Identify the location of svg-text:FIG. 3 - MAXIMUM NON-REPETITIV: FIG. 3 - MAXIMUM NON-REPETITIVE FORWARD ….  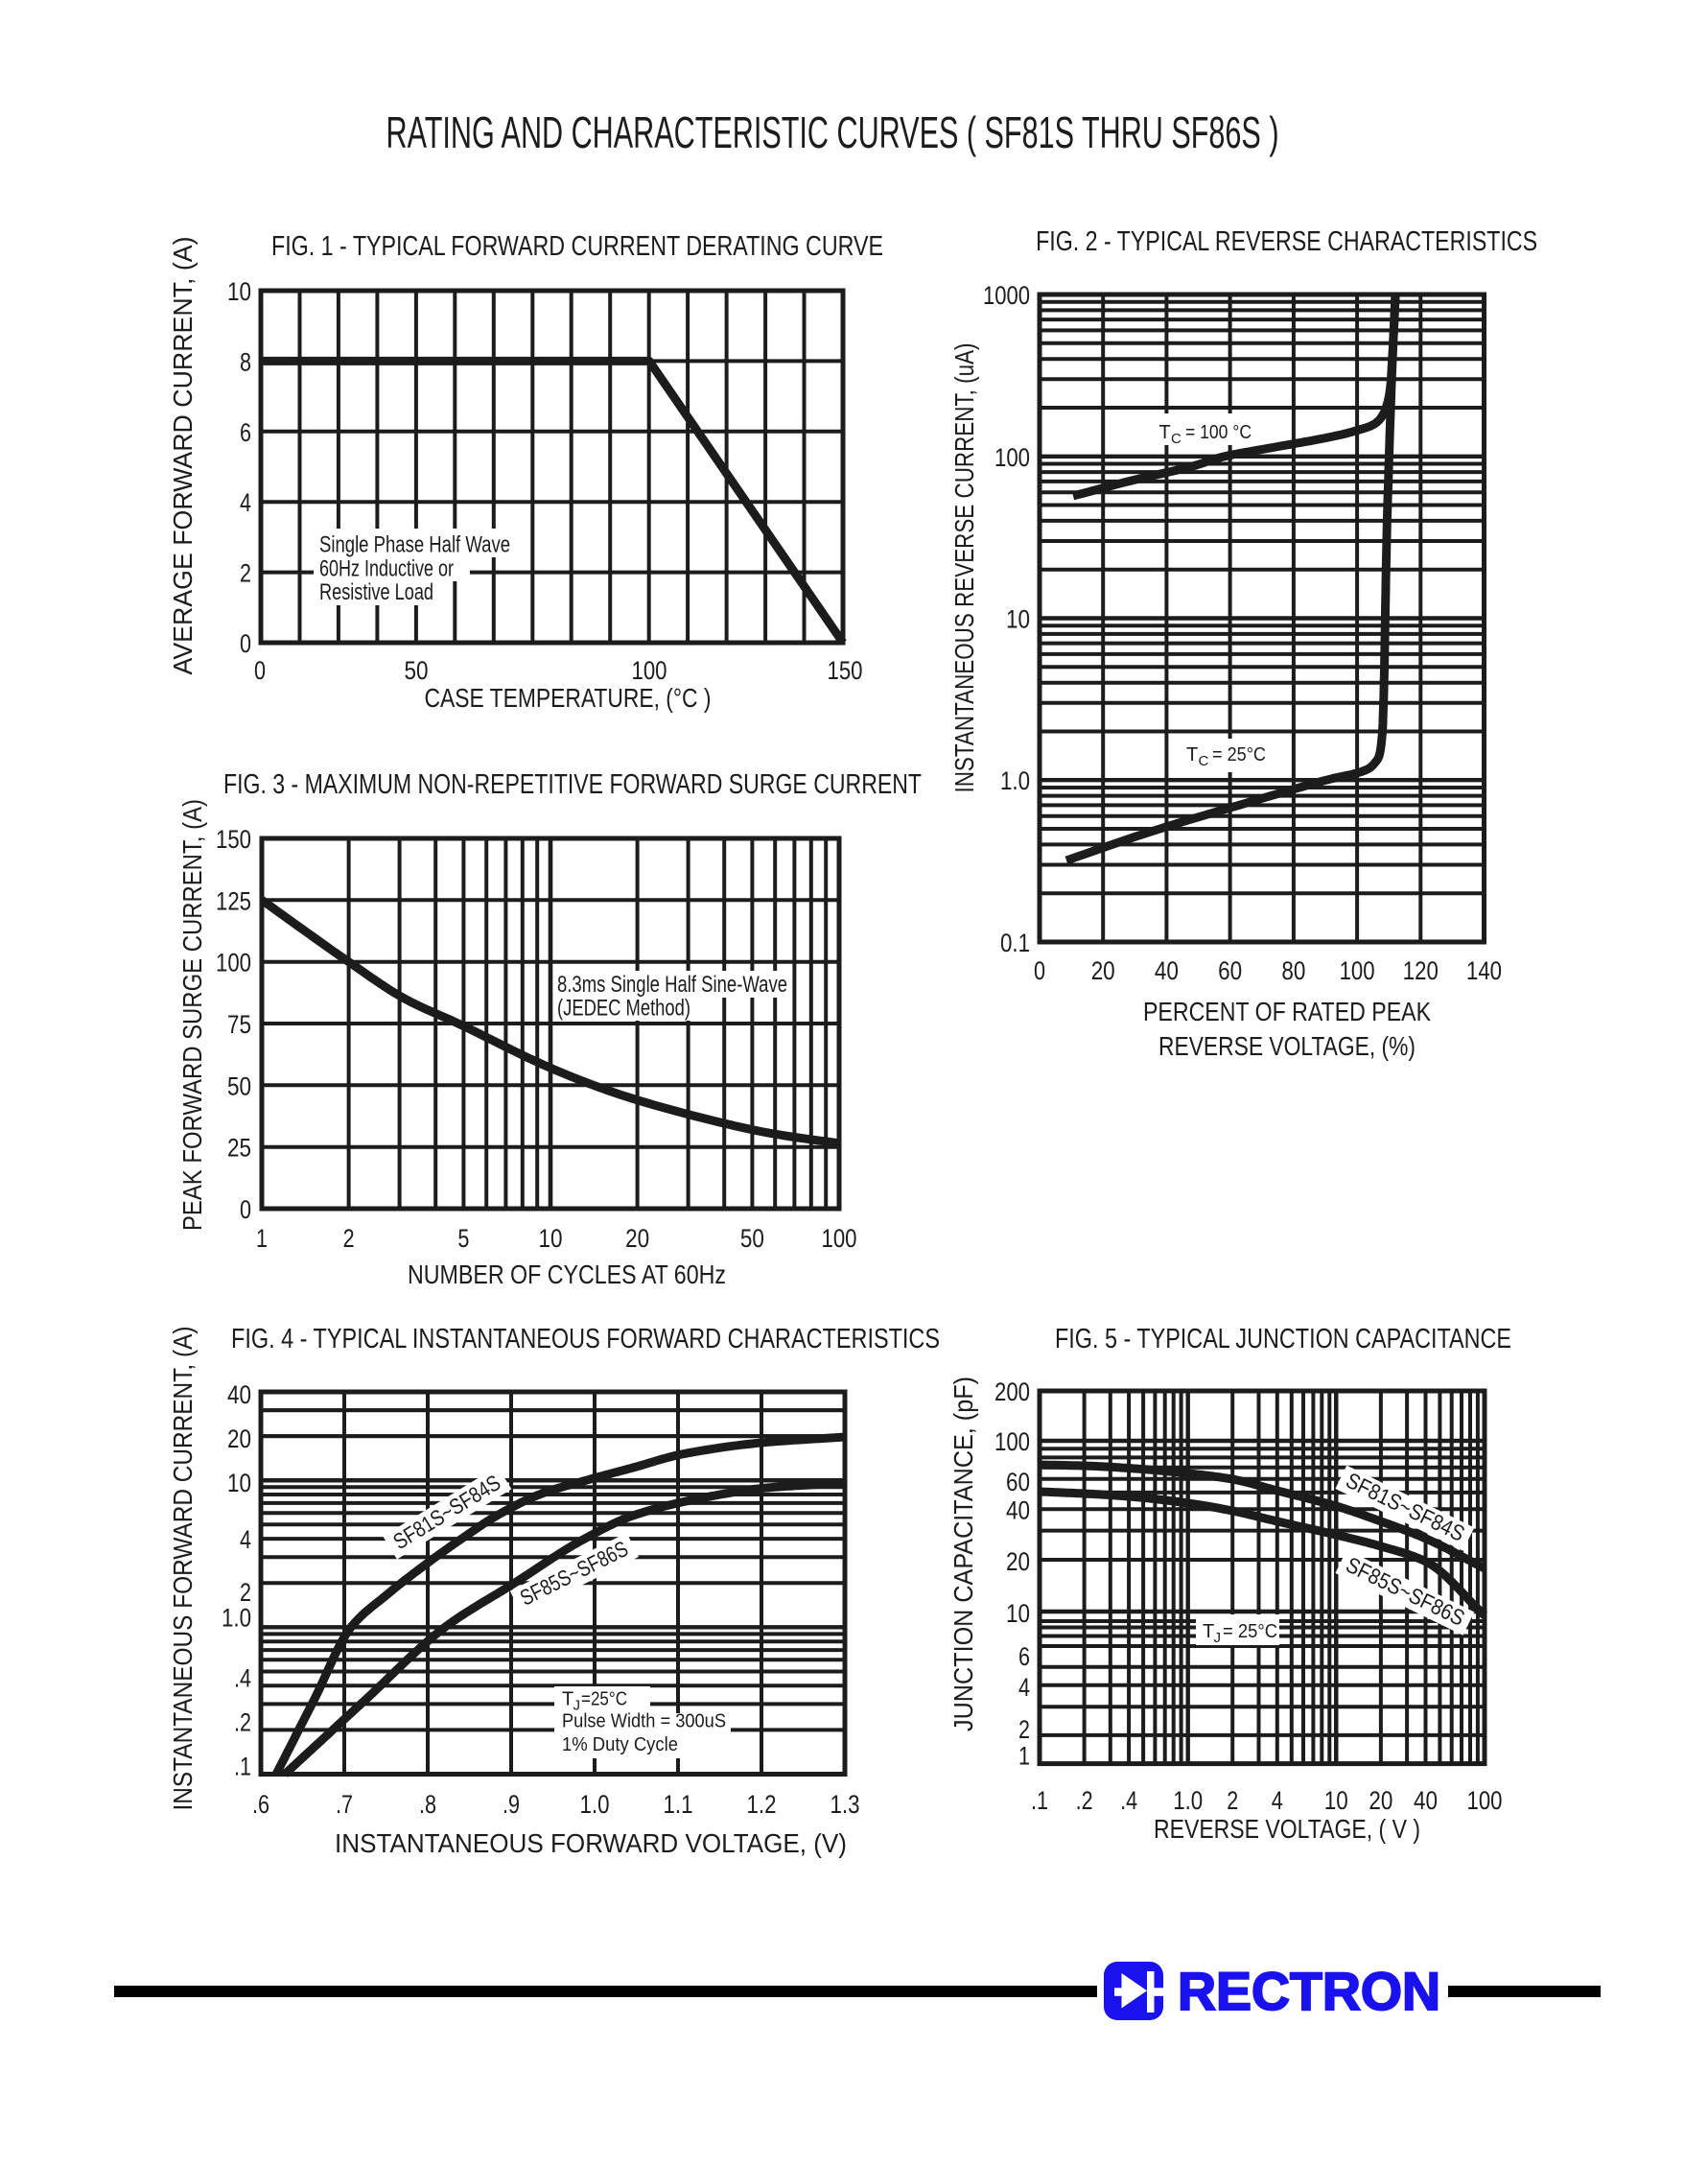
(573, 784).